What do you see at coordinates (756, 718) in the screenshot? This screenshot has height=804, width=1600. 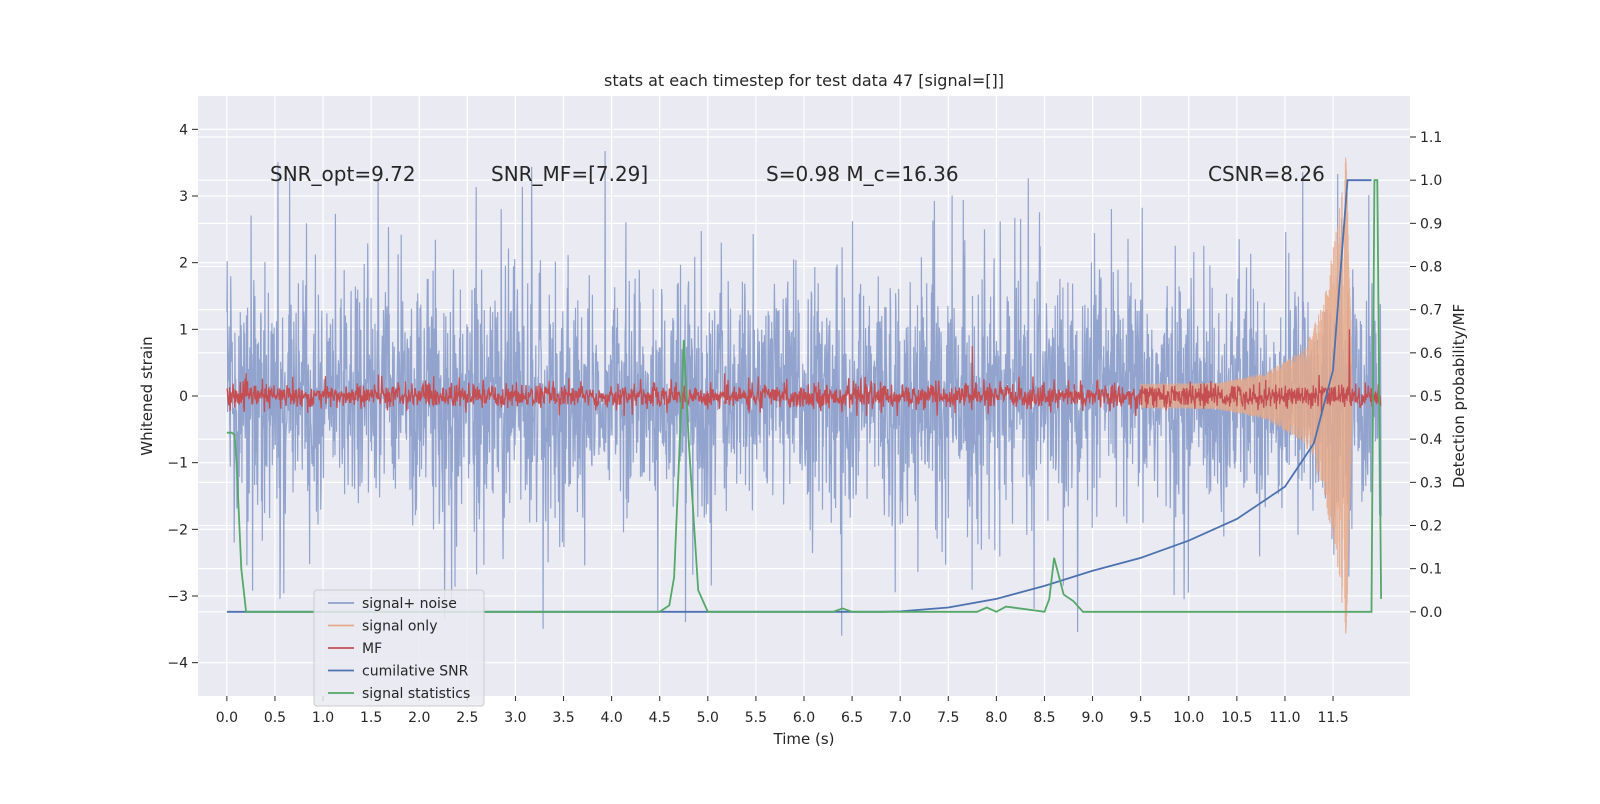 I see `x-tick-label: 5.5` at bounding box center [756, 718].